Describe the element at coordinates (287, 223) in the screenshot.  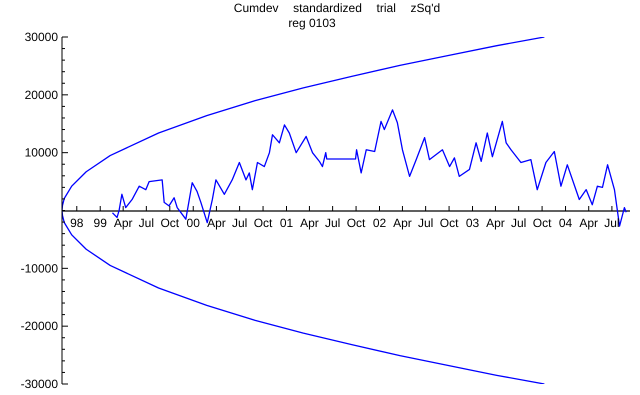
I see `x-tick-label: 01` at that location.